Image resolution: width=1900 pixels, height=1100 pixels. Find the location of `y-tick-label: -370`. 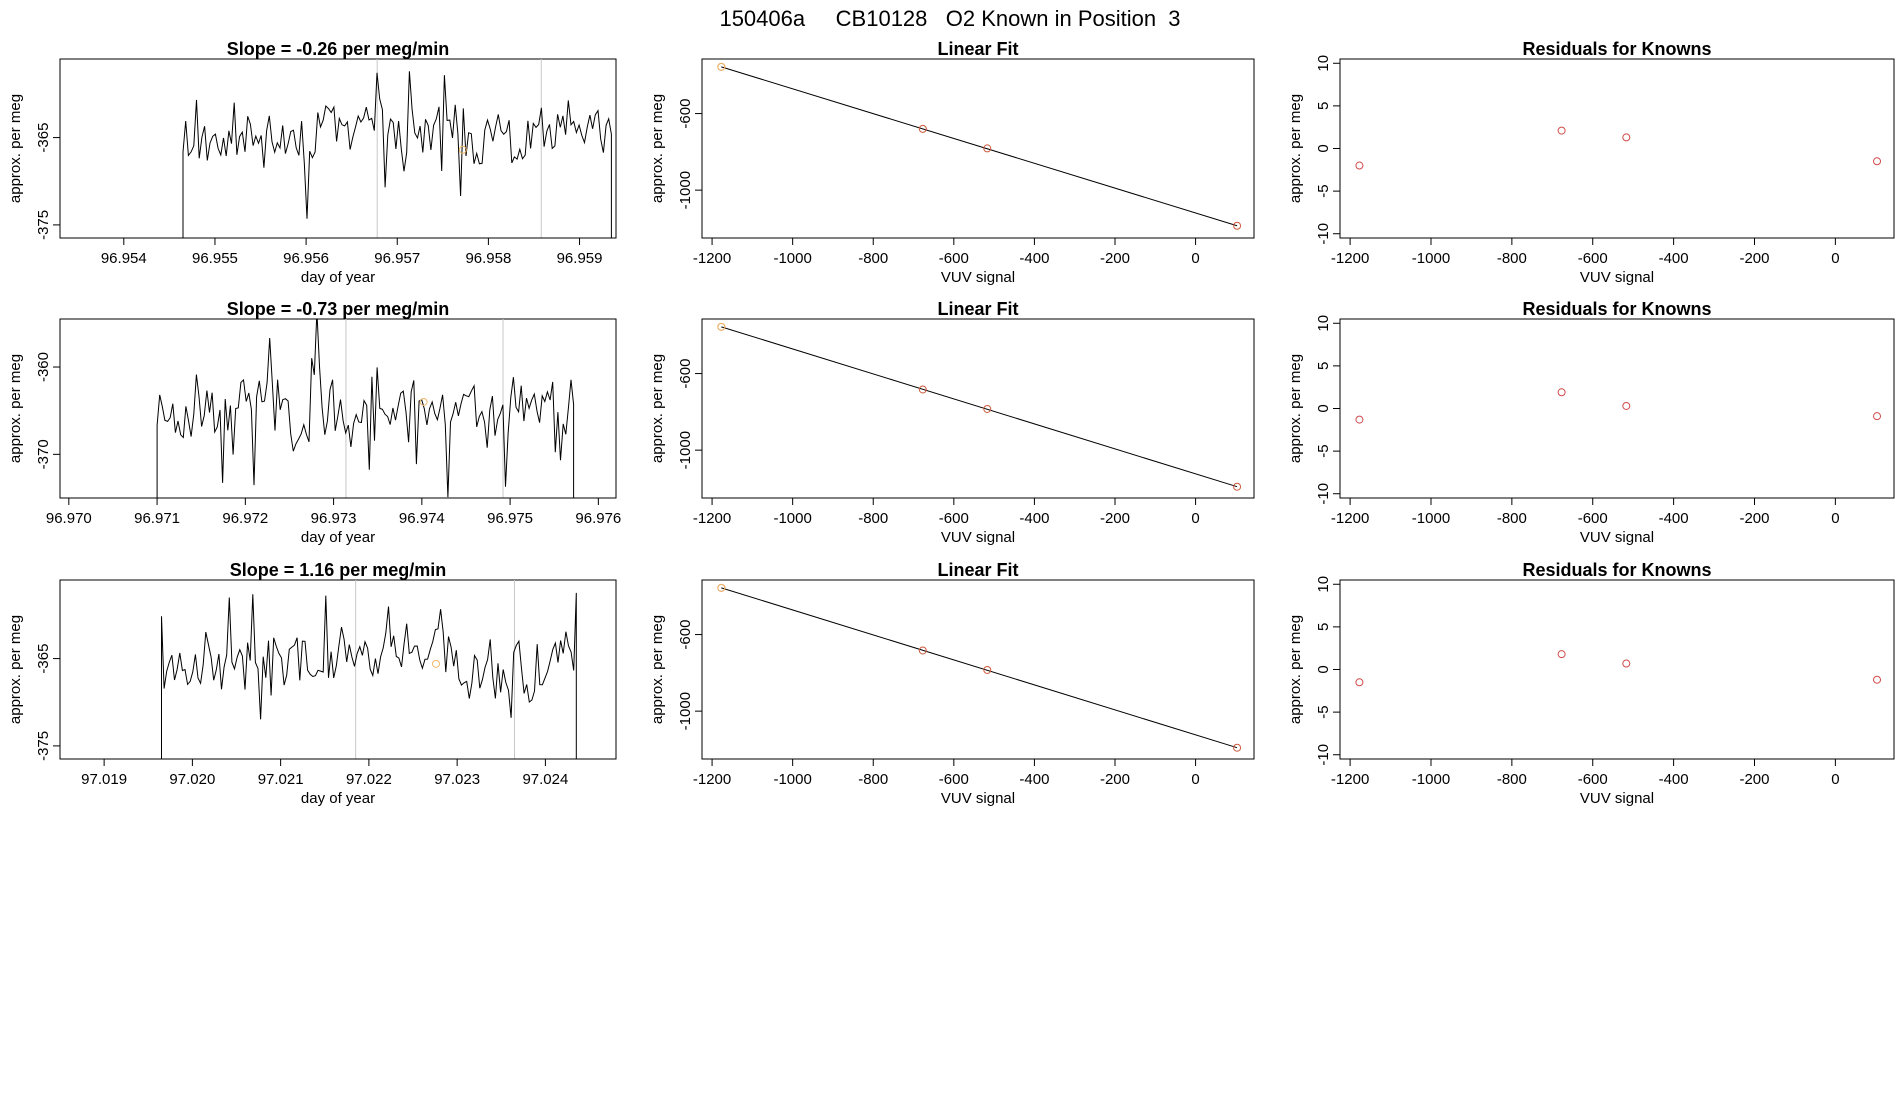

y-tick-label: -370 is located at coordinates (43, 454).